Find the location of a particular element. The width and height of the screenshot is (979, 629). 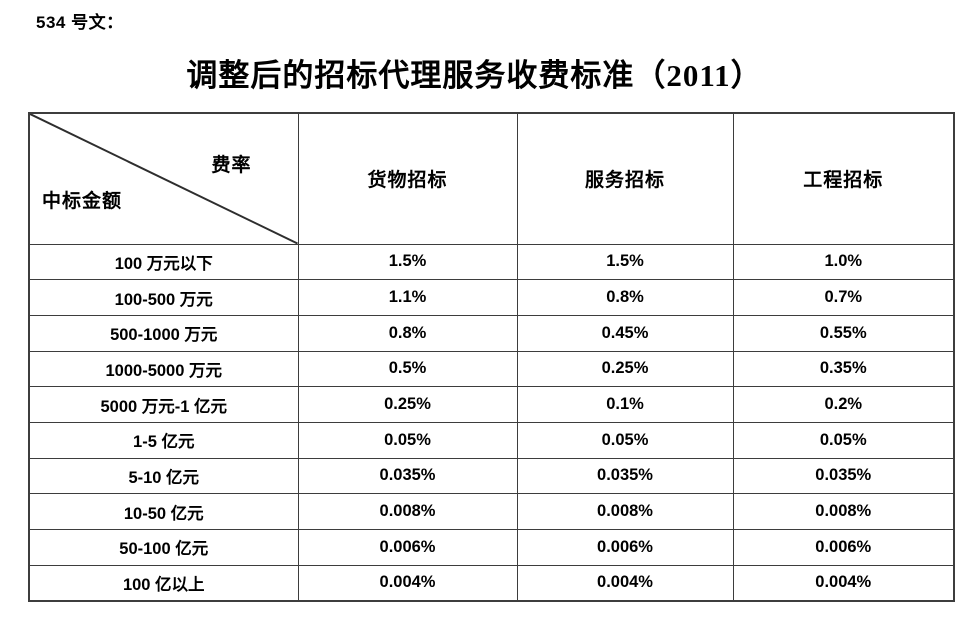

table-row: 1000-5000 万元 0.5% 0.25% 0.35% is located at coordinates (491, 369).